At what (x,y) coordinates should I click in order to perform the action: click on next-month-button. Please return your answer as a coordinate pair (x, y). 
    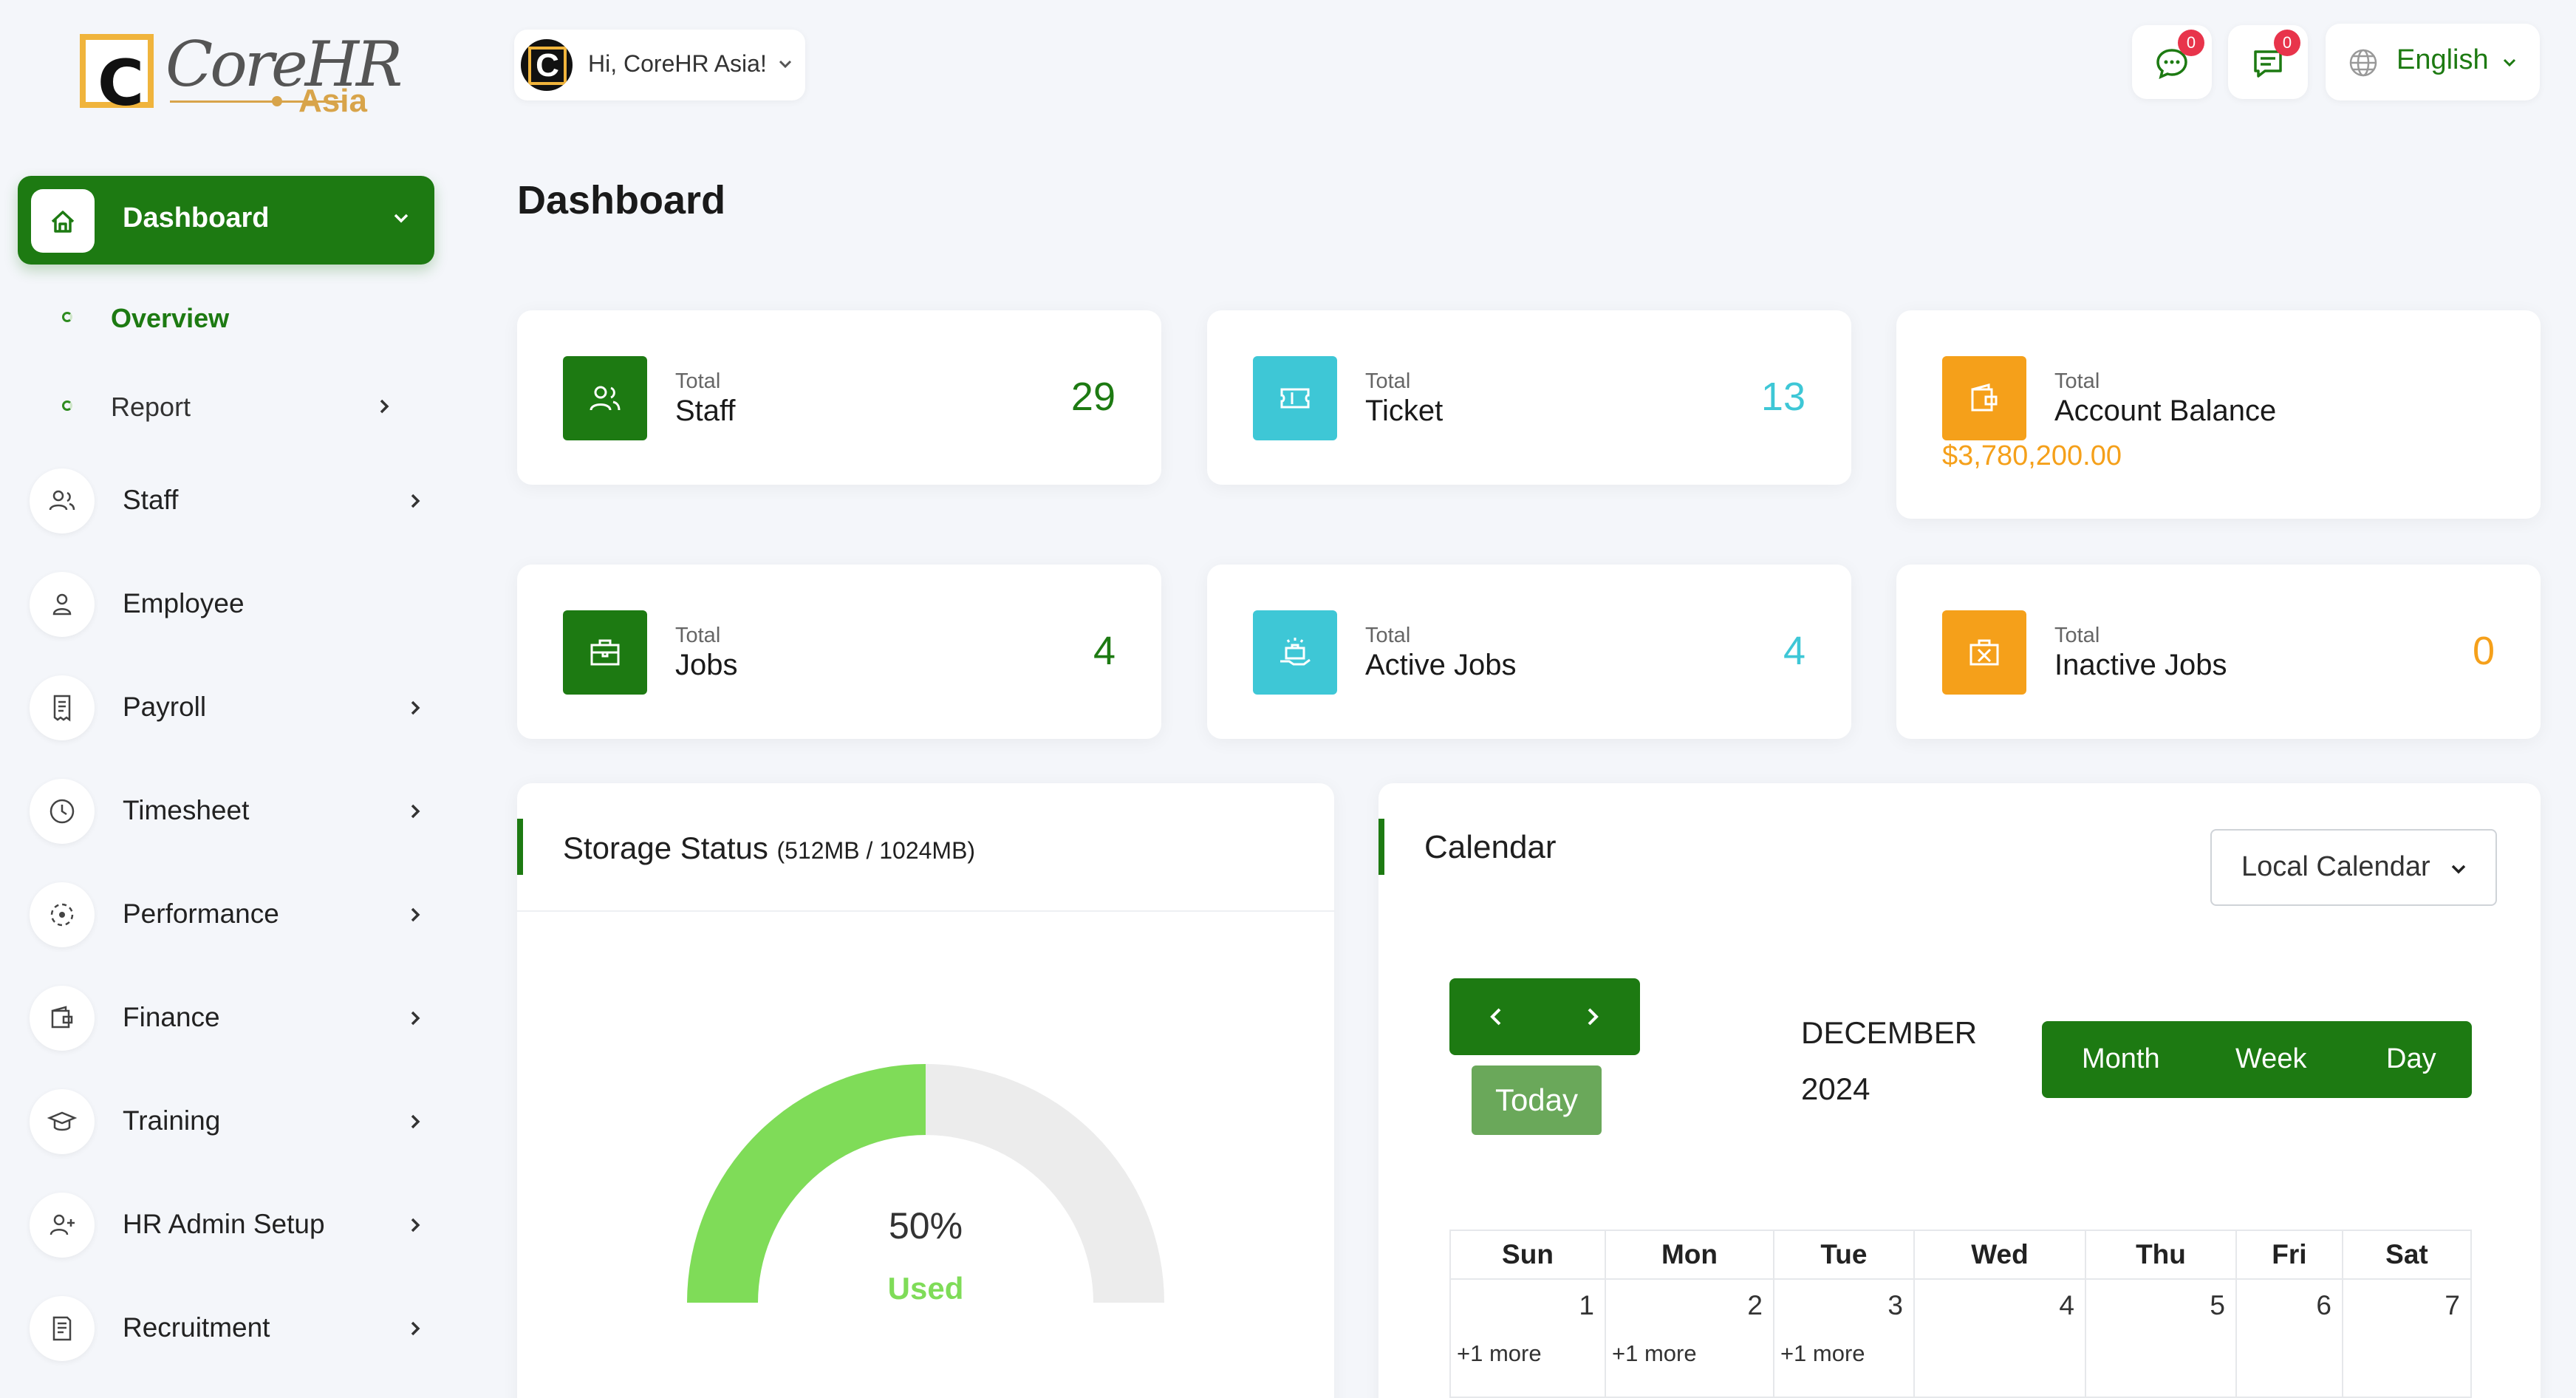
    Looking at the image, I should click on (1593, 1016).